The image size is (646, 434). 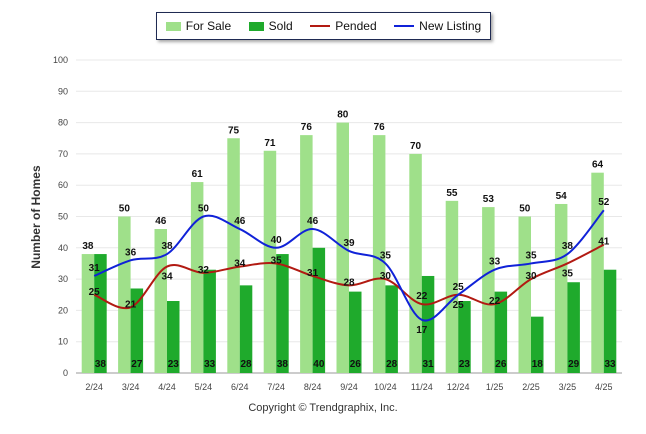 What do you see at coordinates (416, 146) in the screenshot?
I see `label-for-sale: 70` at bounding box center [416, 146].